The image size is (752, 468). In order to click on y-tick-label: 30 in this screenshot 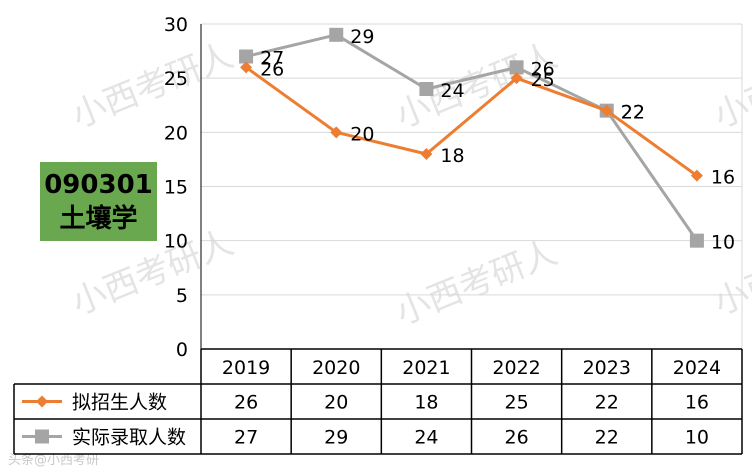, I will do `click(176, 25)`.